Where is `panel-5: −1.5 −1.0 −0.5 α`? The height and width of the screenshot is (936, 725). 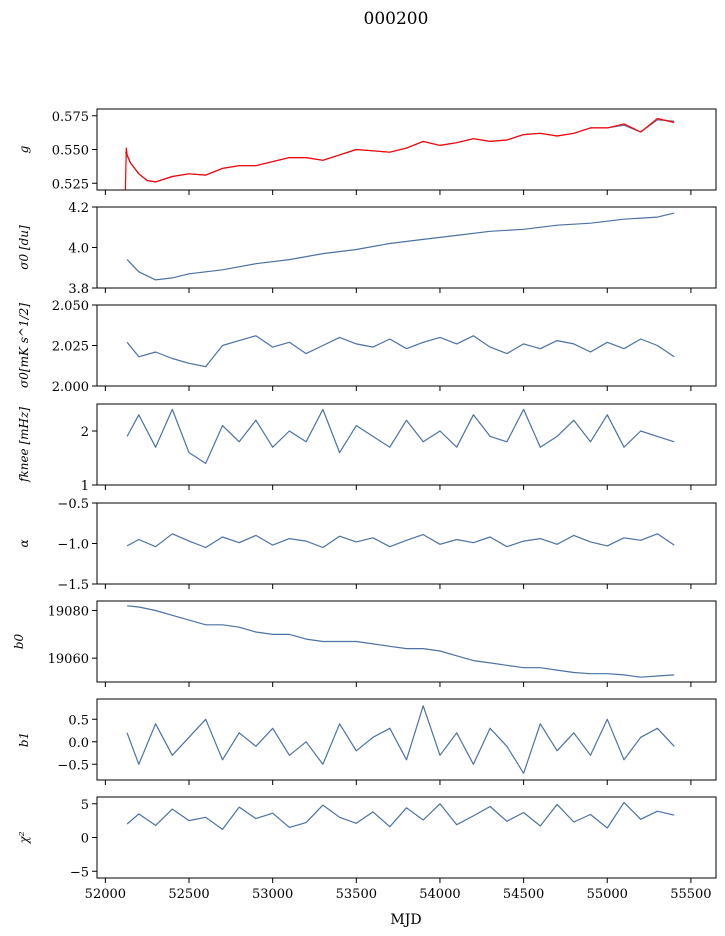 panel-5: −1.5 −1.0 −0.5 α is located at coordinates (367, 545).